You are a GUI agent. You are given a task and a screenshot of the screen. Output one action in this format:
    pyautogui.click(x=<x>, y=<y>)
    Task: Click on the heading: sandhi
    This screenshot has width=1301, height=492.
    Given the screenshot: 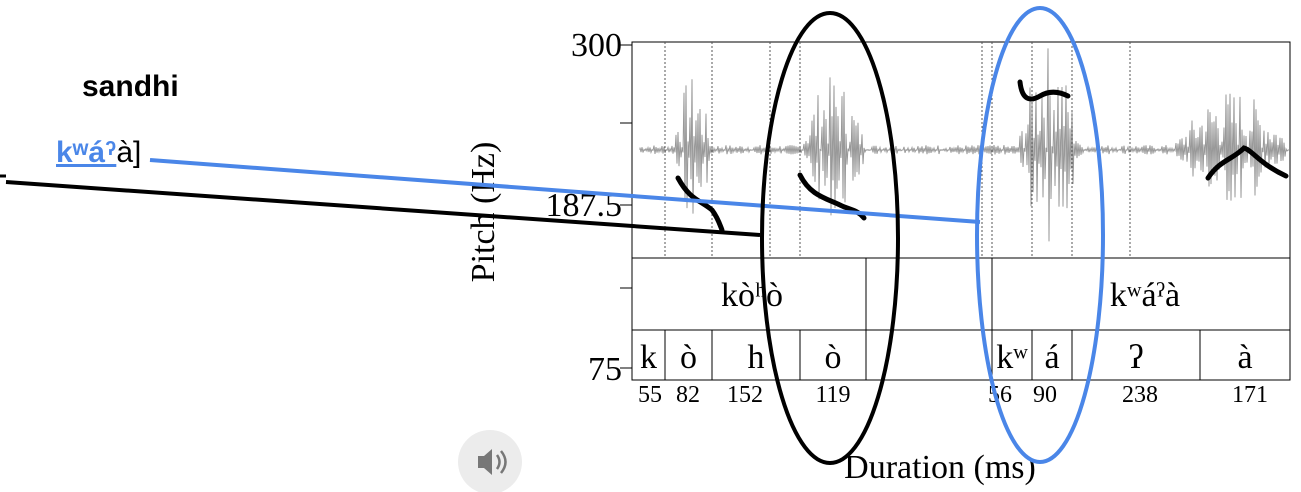 What is the action you would take?
    pyautogui.click(x=130, y=86)
    